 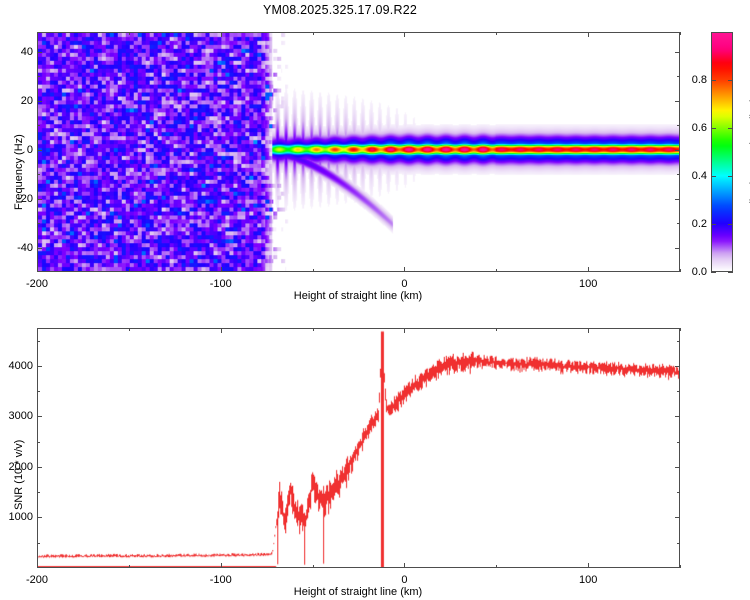 I want to click on spectrogram-y-tick-label: -20, so click(x=25, y=198).